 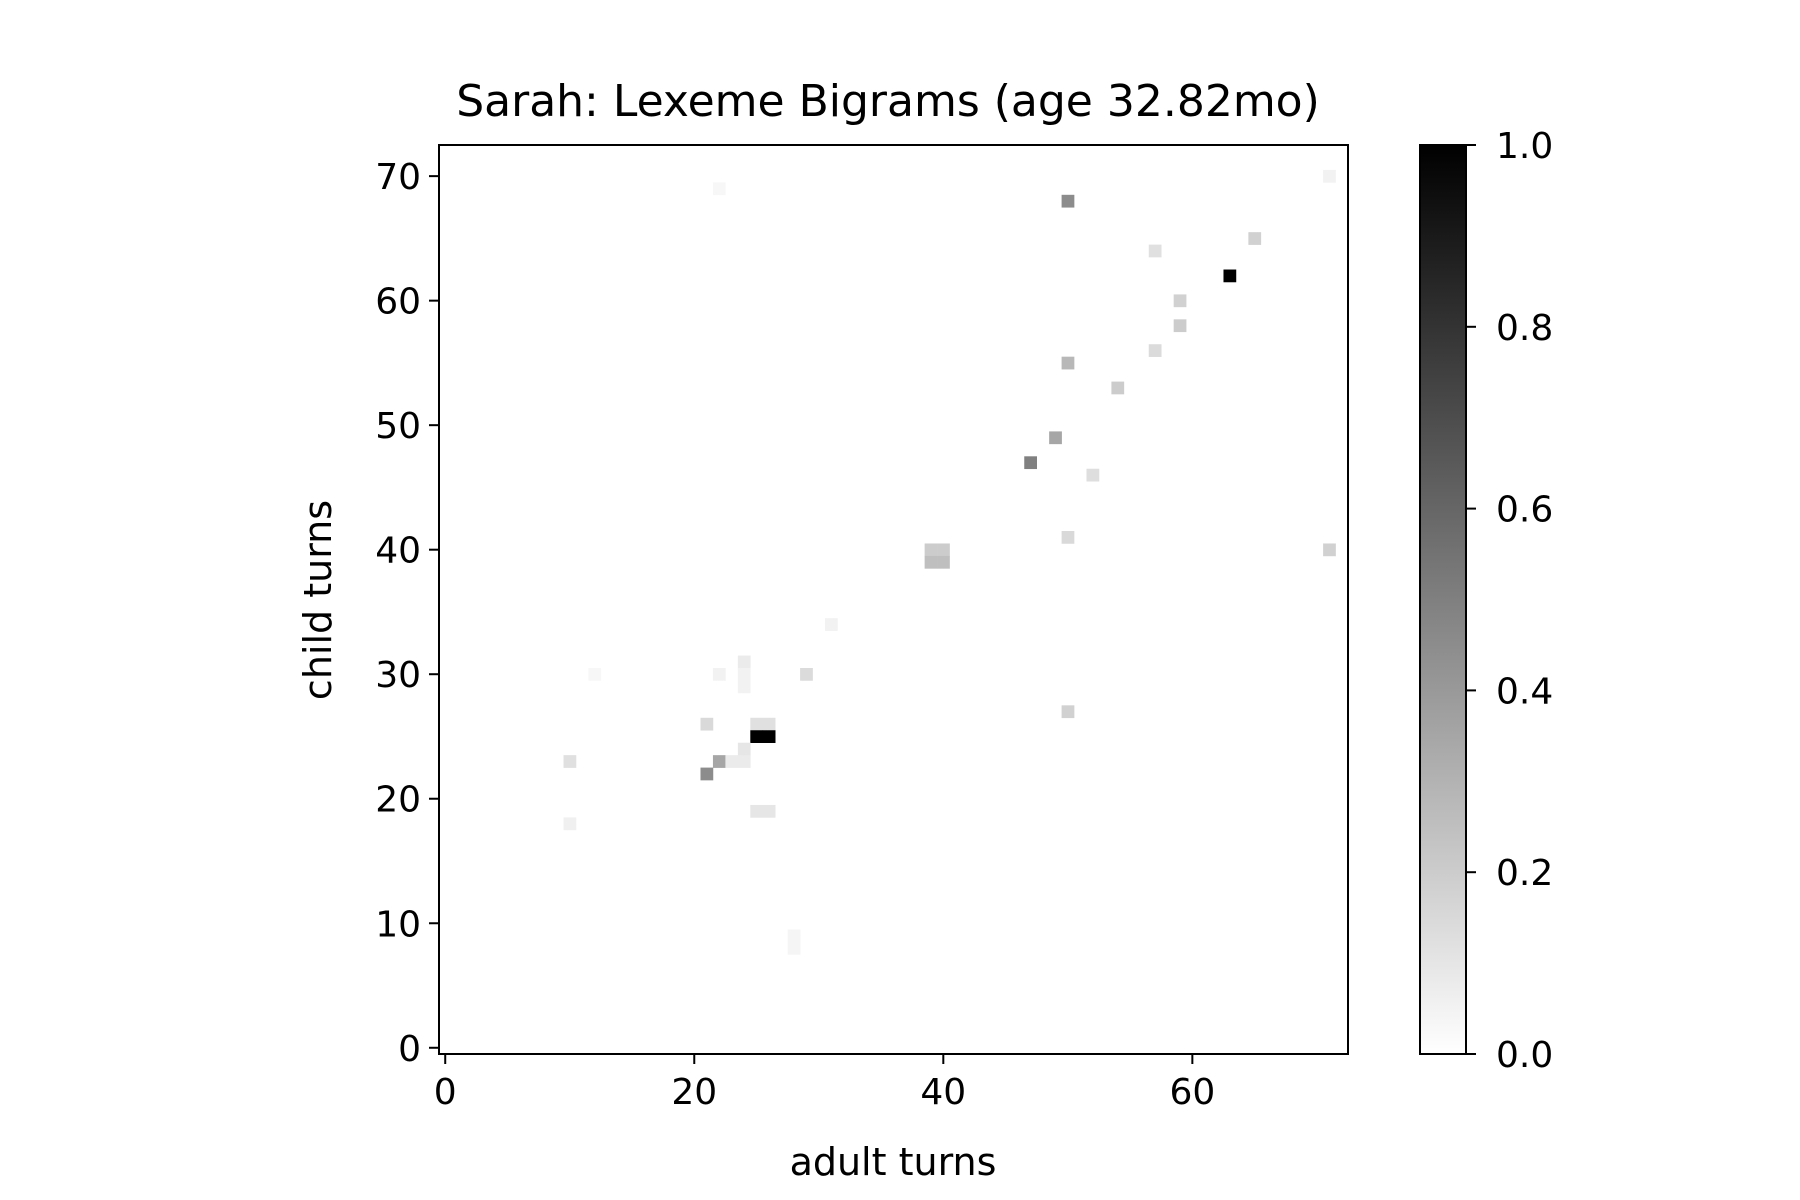 What do you see at coordinates (1524, 691) in the screenshot?
I see `colorbar-tick-label: 0.4` at bounding box center [1524, 691].